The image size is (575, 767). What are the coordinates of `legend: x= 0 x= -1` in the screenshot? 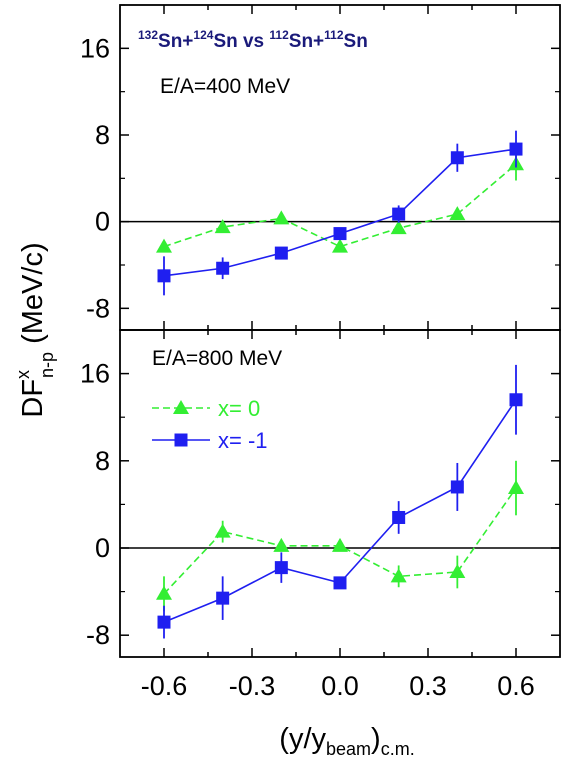 It's located at (210, 424).